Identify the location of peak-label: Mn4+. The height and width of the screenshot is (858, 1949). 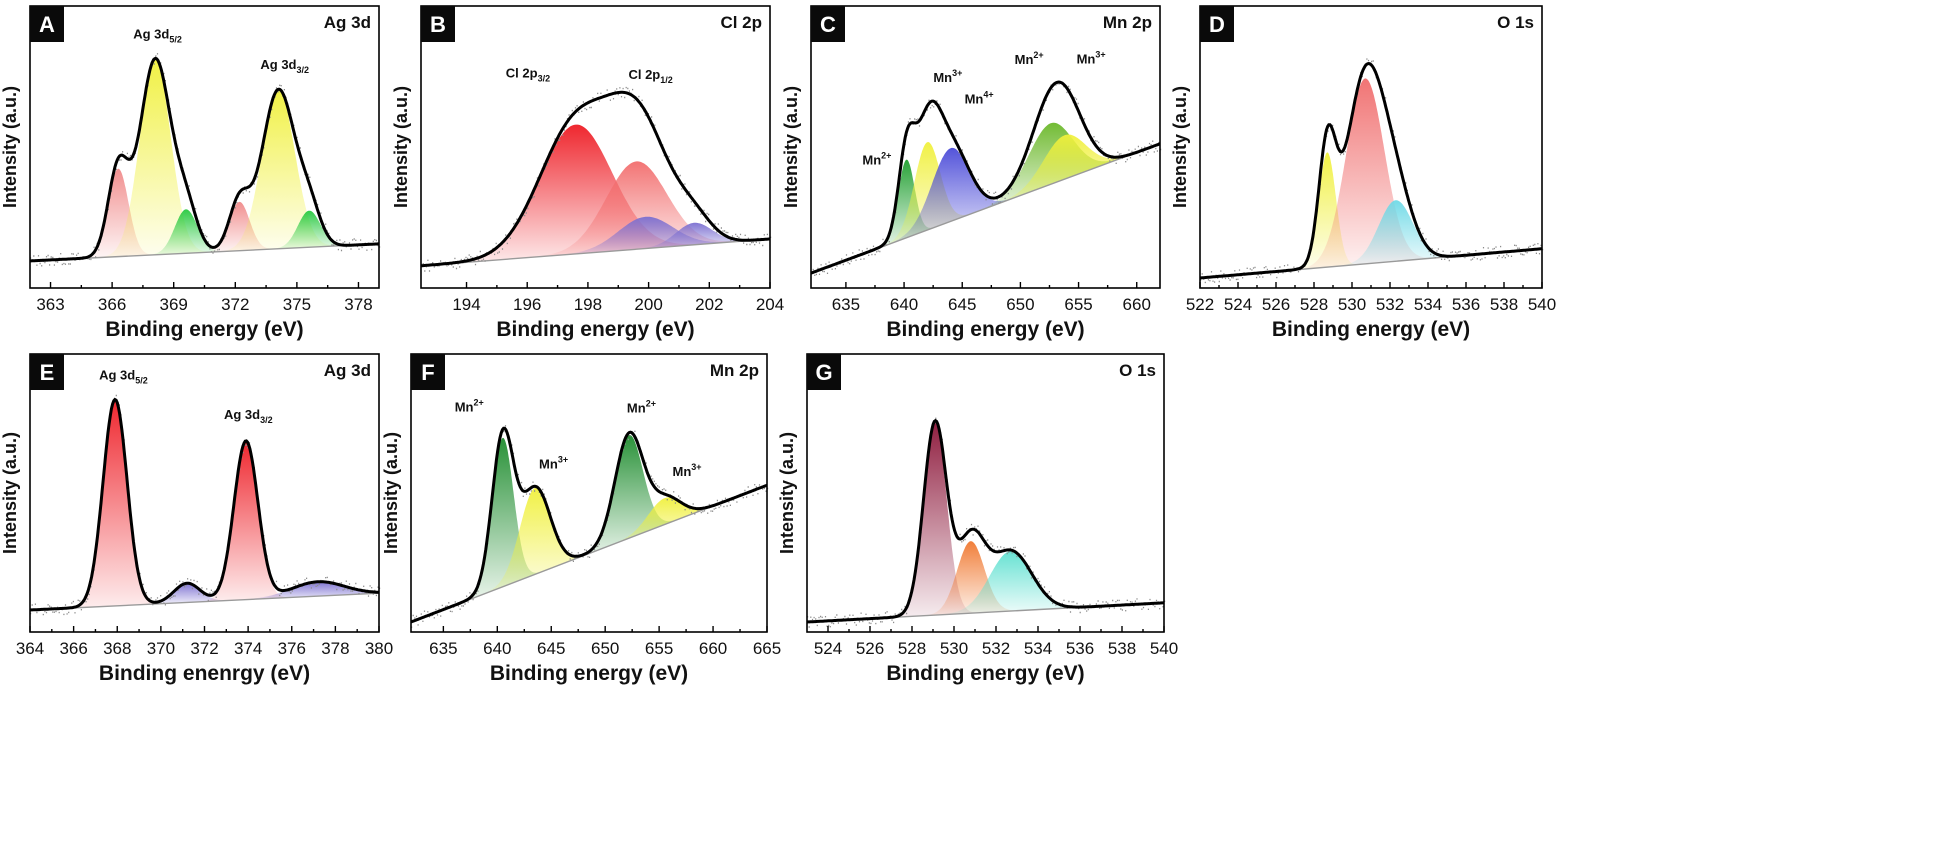
(979, 97).